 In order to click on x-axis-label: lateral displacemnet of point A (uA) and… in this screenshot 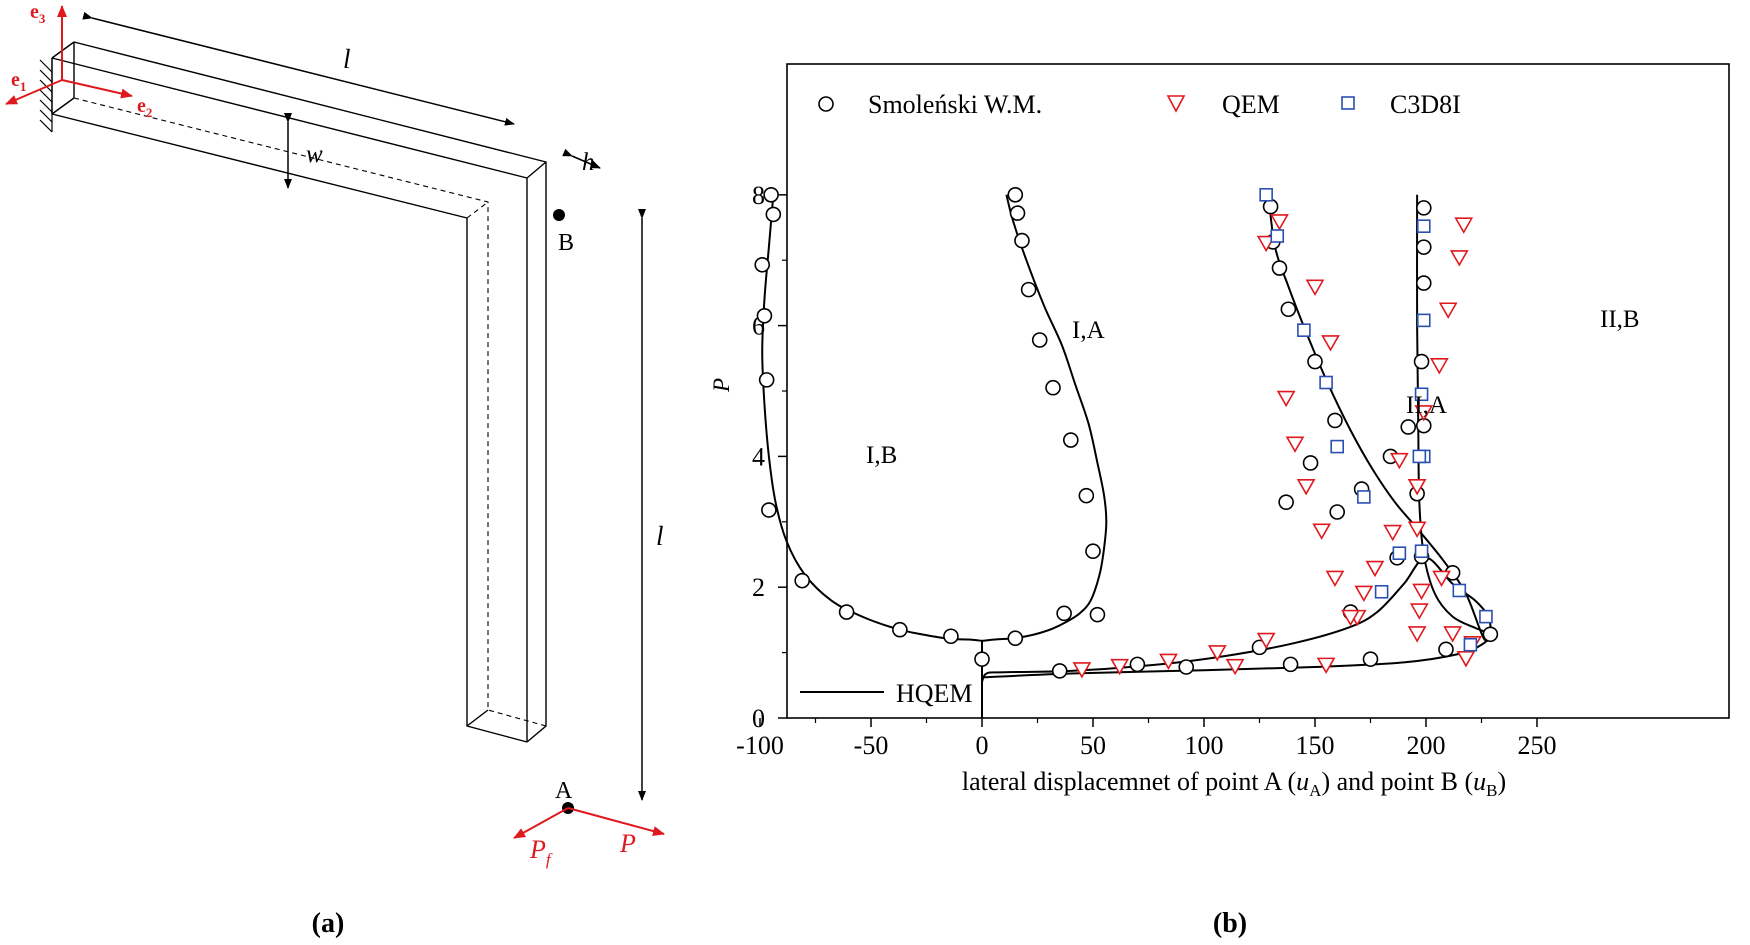, I will do `click(1234, 783)`.